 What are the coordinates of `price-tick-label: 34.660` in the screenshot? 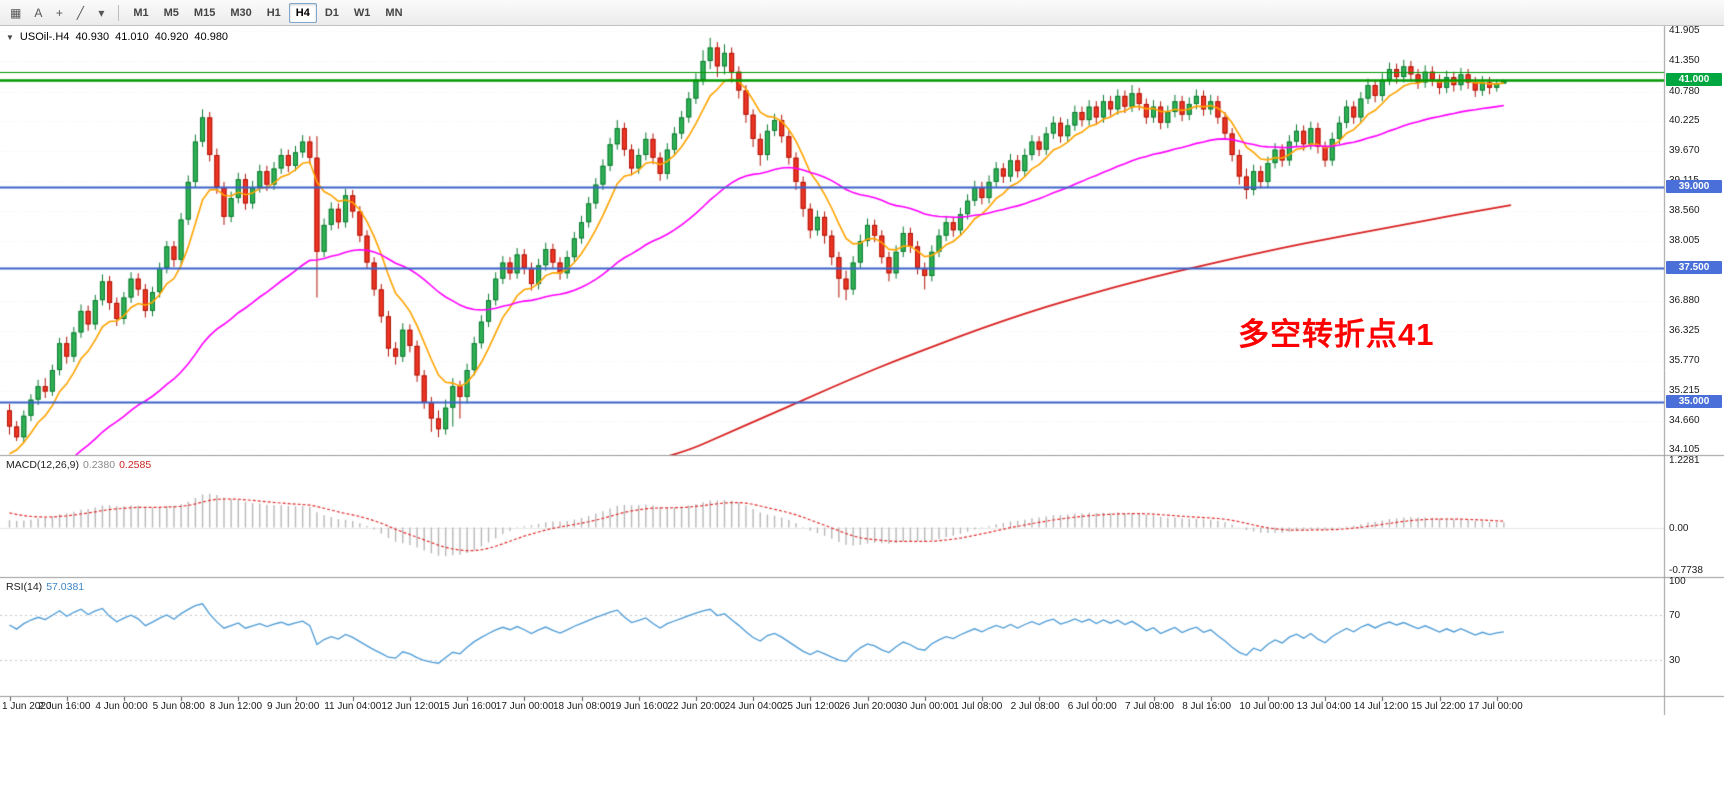 It's located at (1684, 420).